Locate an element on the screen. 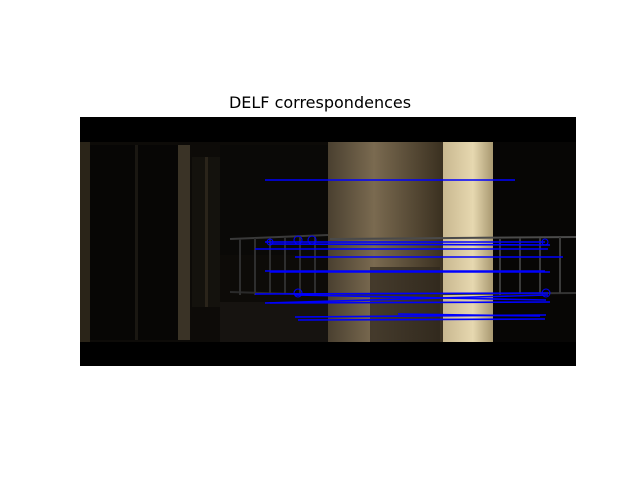  match-lines is located at coordinates (408, 250).